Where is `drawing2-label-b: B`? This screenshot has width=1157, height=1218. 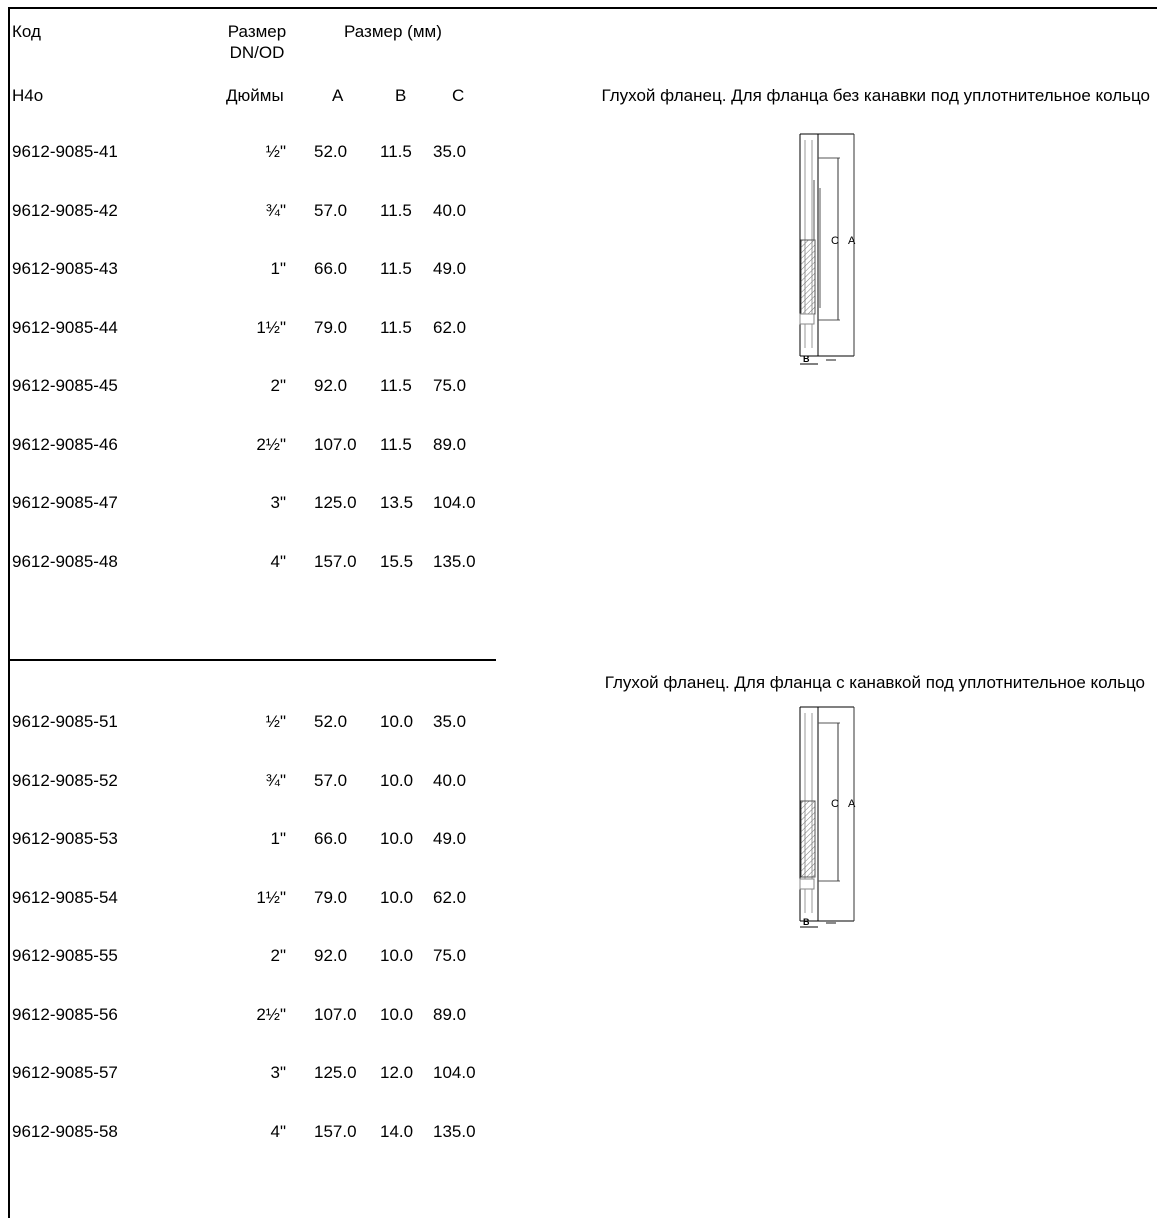 drawing2-label-b: B is located at coordinates (806, 922).